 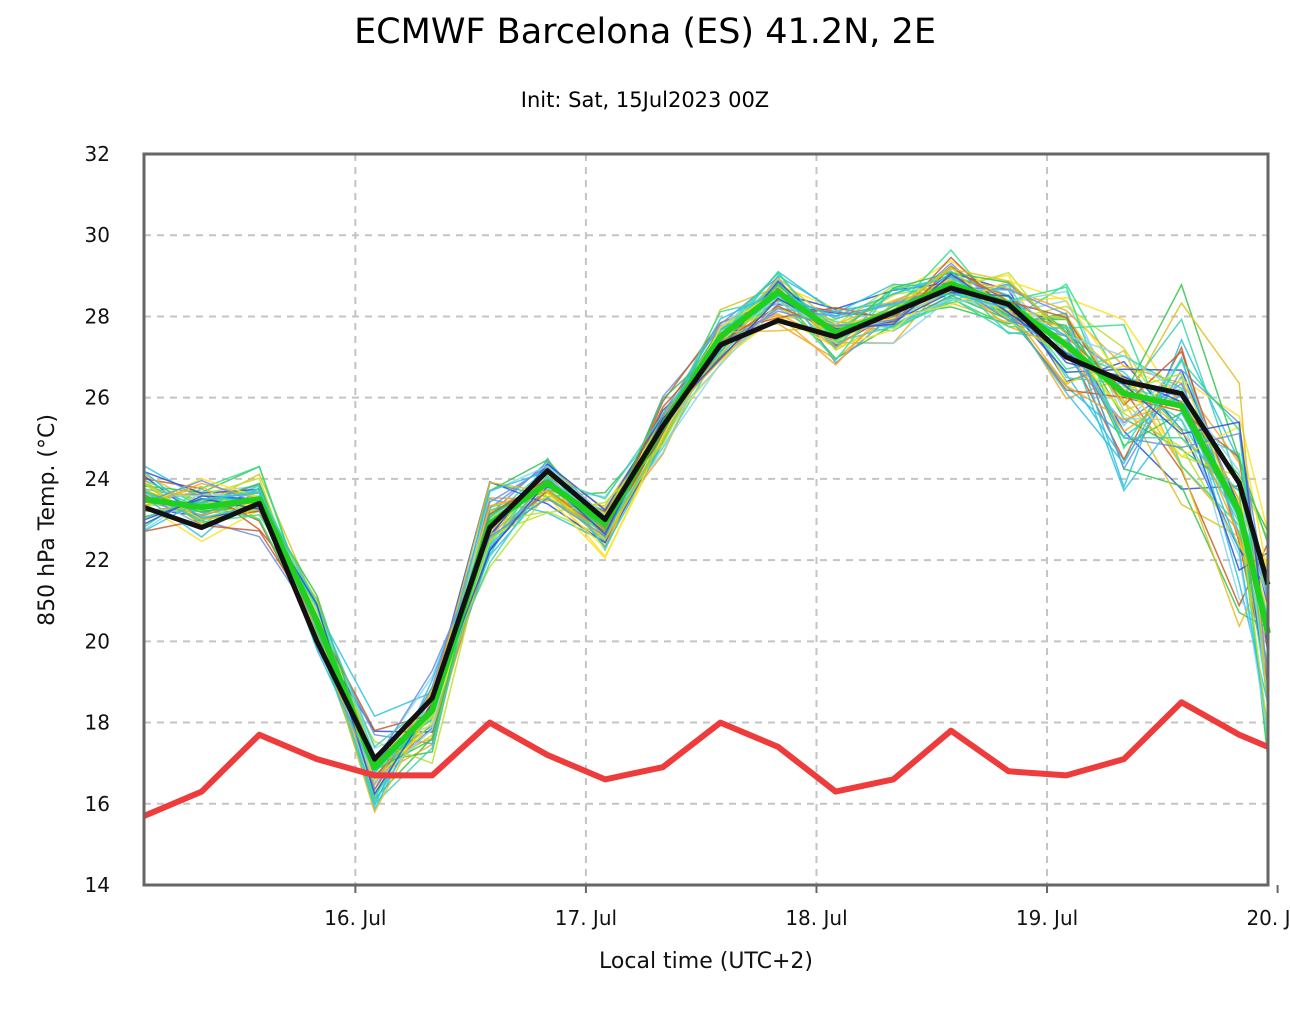 What do you see at coordinates (706, 759) in the screenshot?
I see `climate-mean-line` at bounding box center [706, 759].